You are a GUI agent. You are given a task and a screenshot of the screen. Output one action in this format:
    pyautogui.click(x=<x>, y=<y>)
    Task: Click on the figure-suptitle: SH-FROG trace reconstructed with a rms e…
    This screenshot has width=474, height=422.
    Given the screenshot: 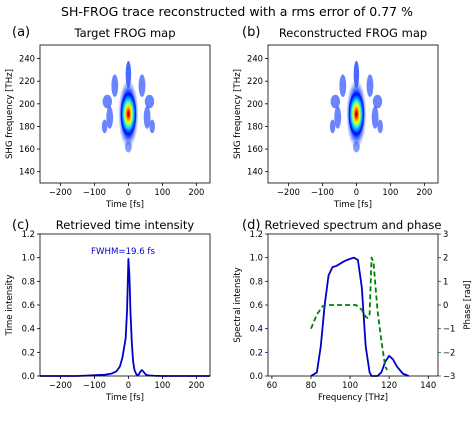 What is the action you would take?
    pyautogui.click(x=237, y=11)
    